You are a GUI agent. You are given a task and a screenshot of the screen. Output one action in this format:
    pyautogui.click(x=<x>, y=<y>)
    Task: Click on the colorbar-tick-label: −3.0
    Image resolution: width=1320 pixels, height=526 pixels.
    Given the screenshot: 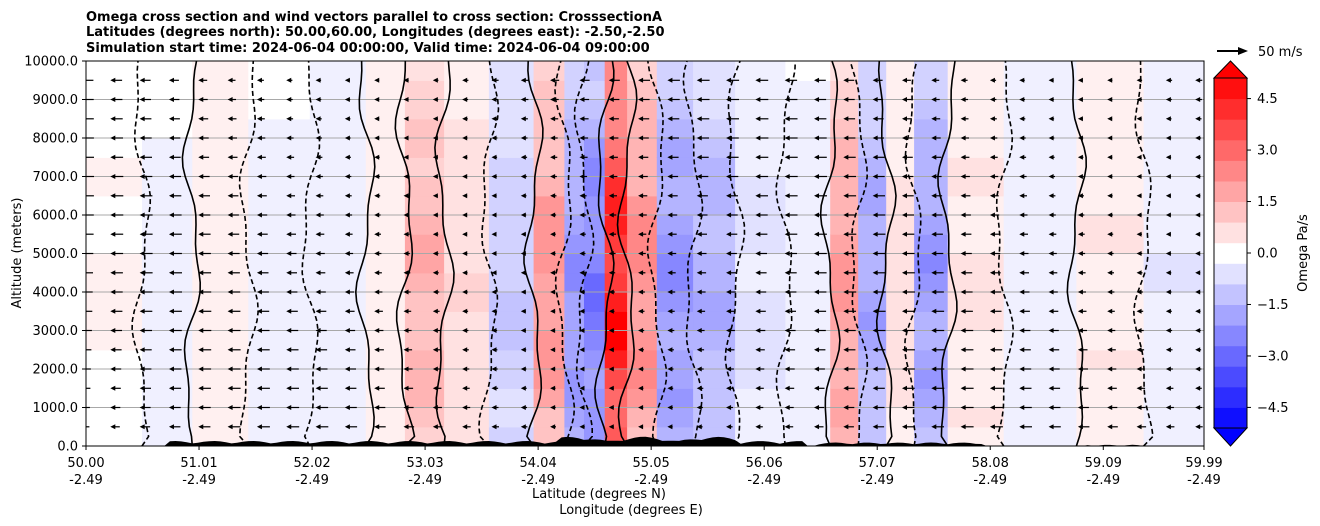 What is the action you would take?
    pyautogui.click(x=1273, y=356)
    